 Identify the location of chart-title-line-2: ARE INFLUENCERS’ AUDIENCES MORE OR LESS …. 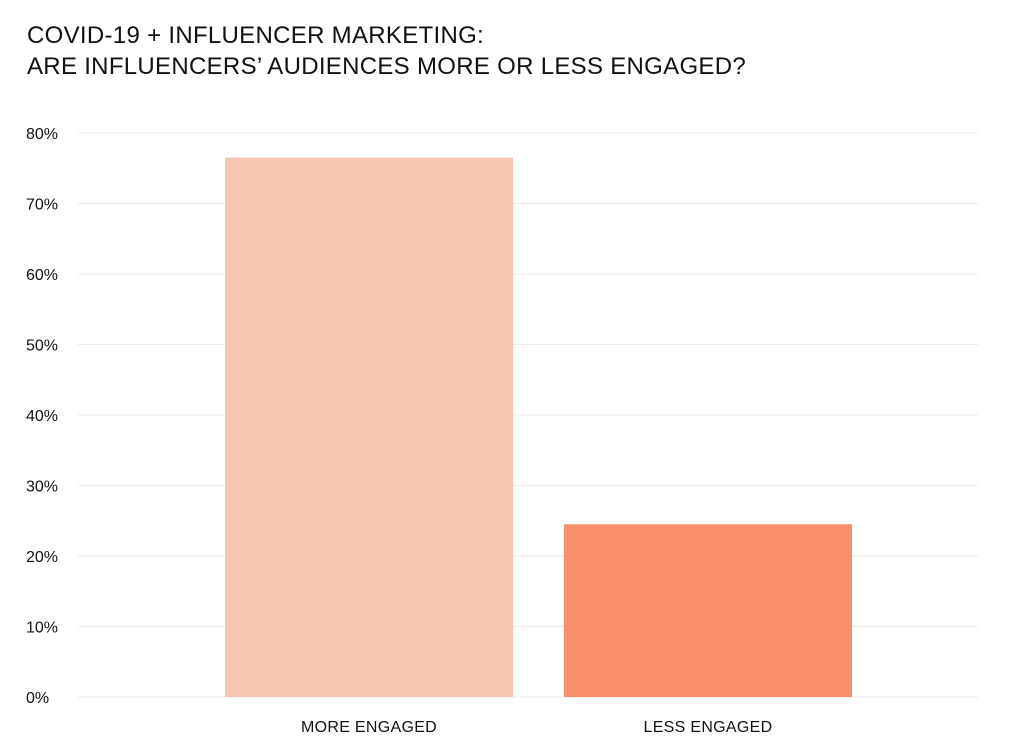
(387, 66).